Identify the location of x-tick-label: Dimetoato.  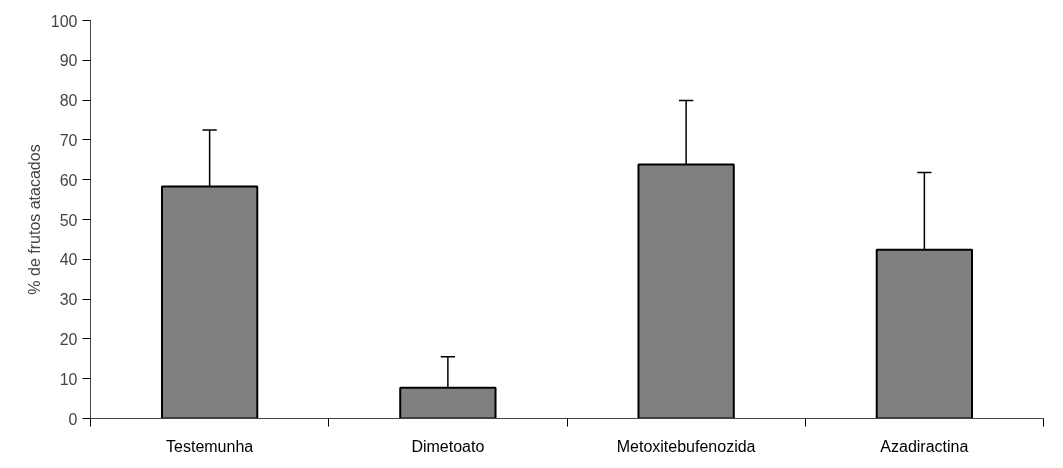
(448, 446).